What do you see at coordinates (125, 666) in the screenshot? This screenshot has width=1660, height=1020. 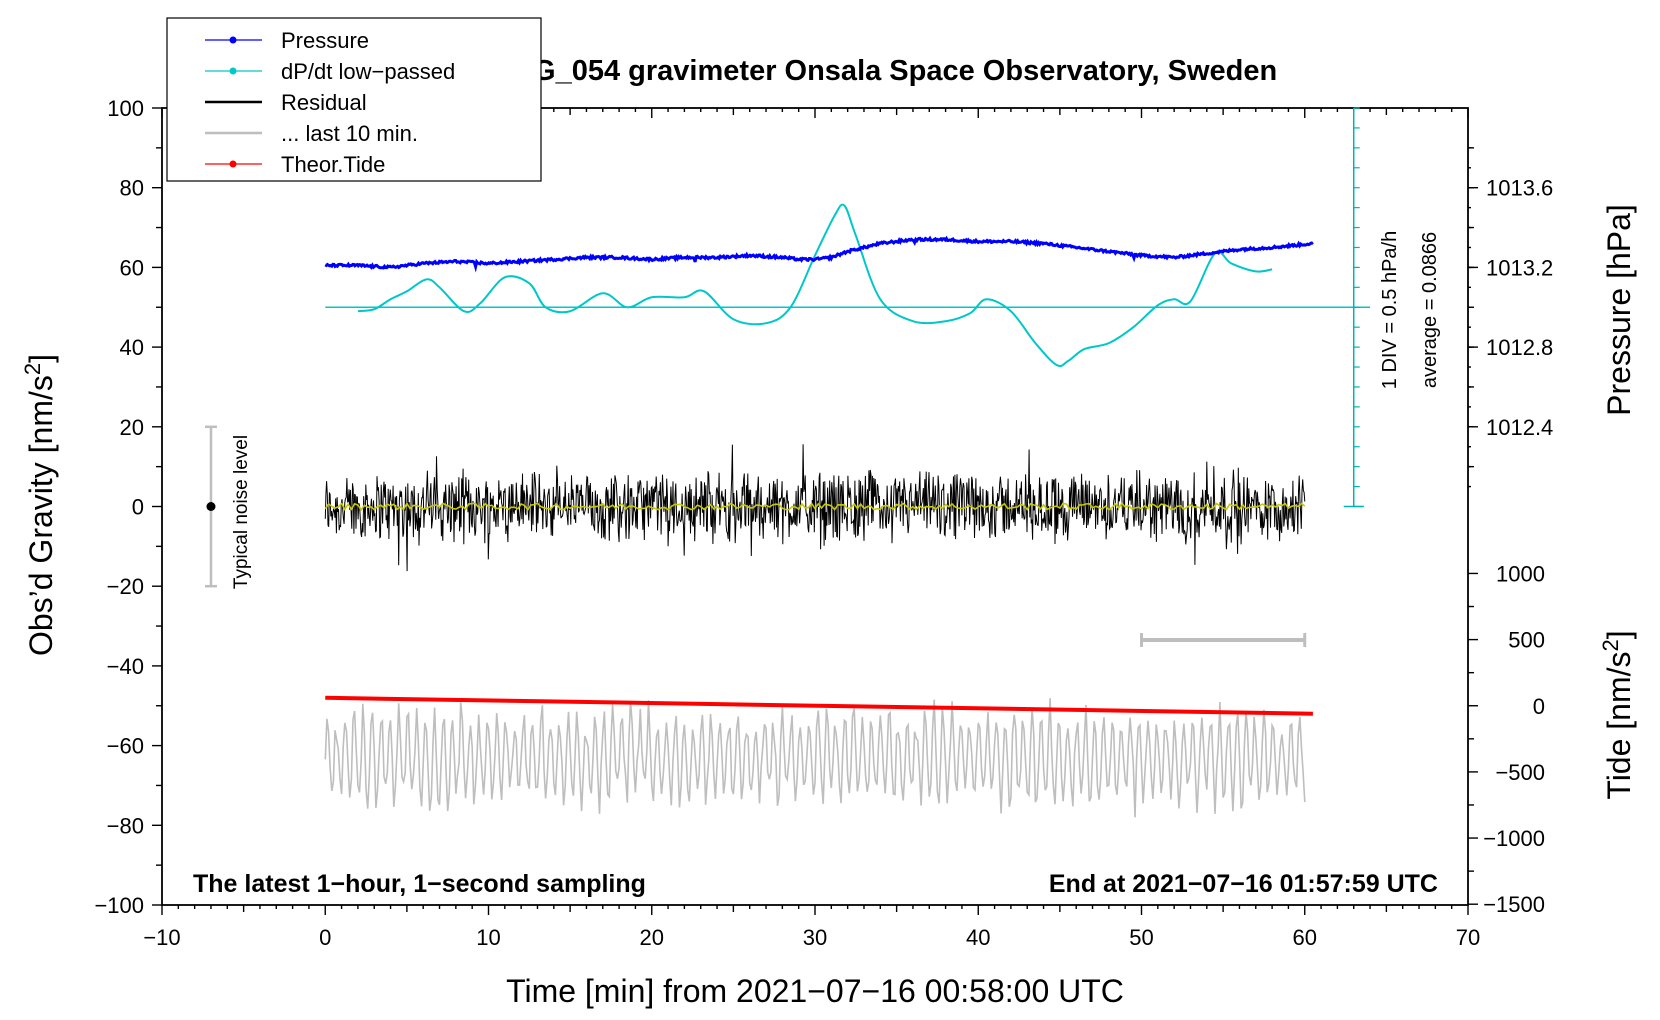 I see `y-tick-label: −40` at bounding box center [125, 666].